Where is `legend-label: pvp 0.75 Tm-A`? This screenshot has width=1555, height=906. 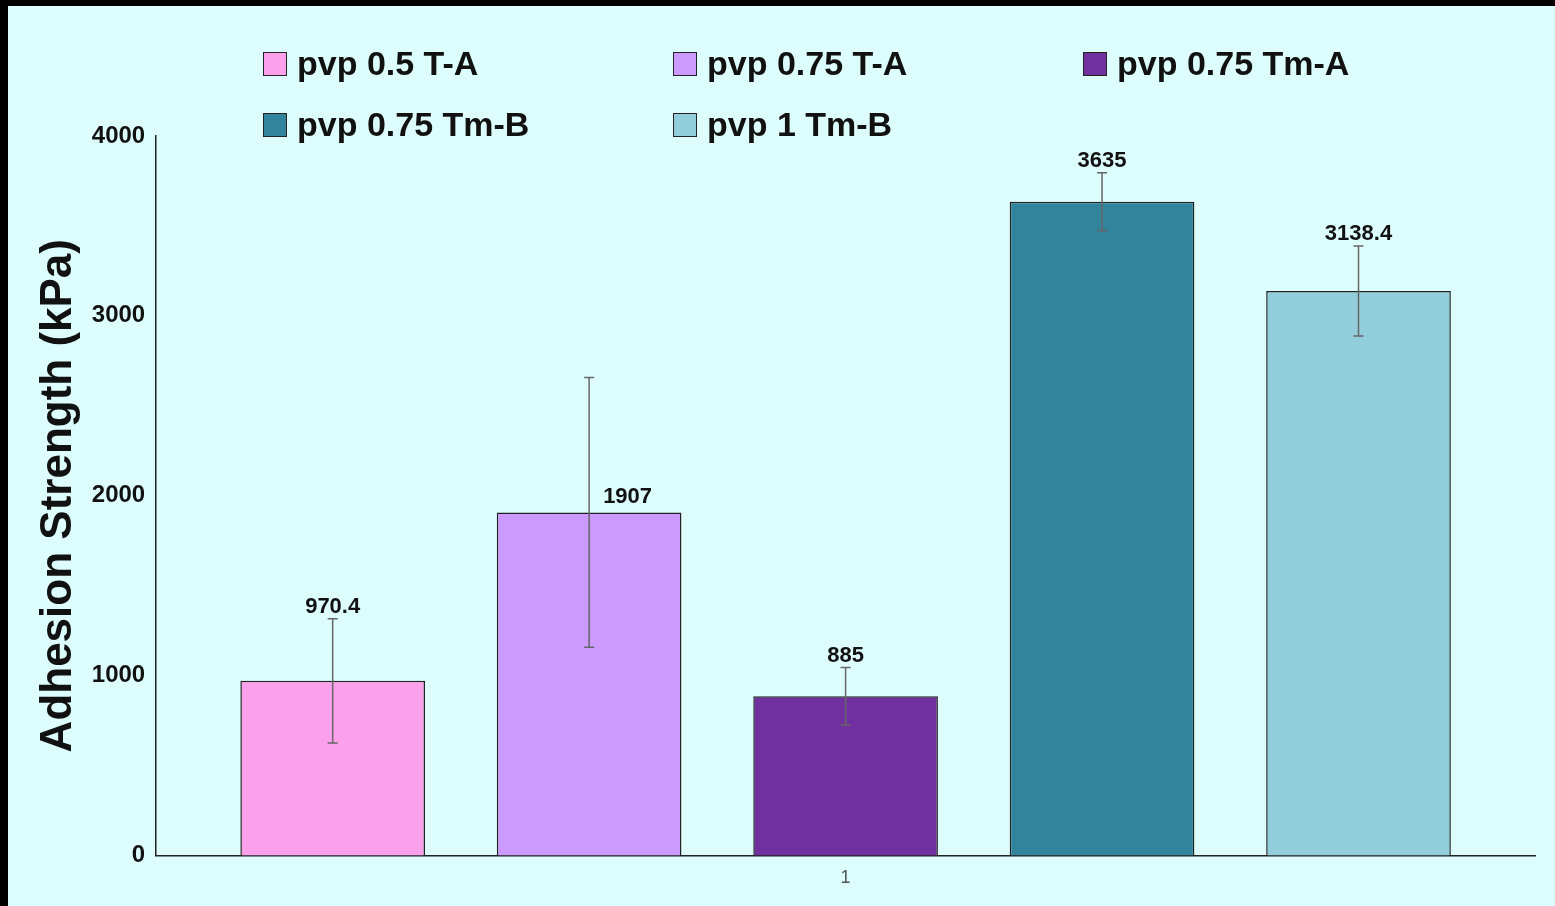
legend-label: pvp 0.75 Tm-A is located at coordinates (1233, 63).